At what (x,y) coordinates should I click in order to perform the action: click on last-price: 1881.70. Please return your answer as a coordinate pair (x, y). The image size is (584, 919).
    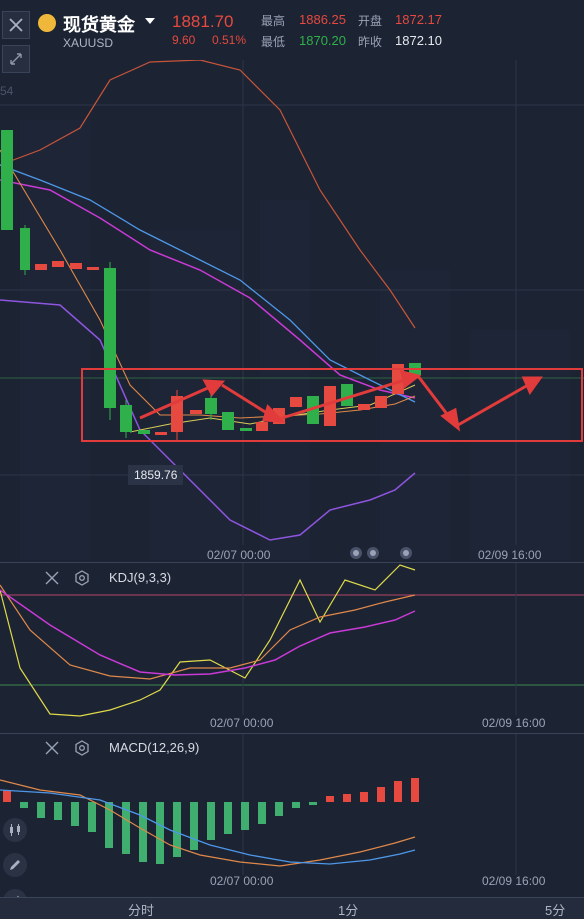
    Looking at the image, I should click on (203, 21).